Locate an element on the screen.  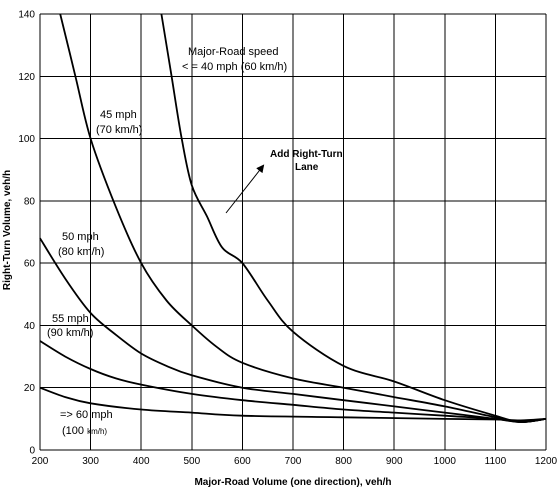
y-tick-label-2: 40 is located at coordinates (30, 326).